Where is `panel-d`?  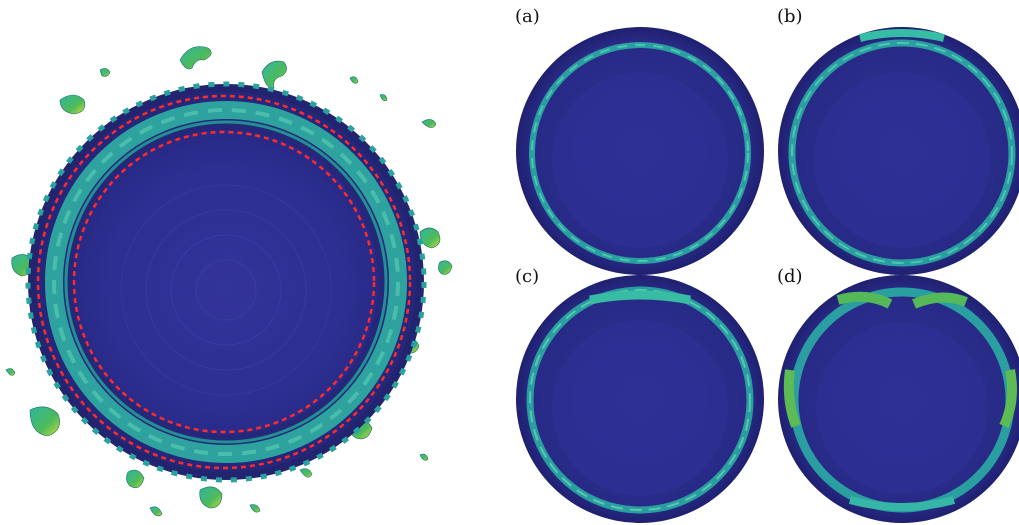 panel-d is located at coordinates (898, 399).